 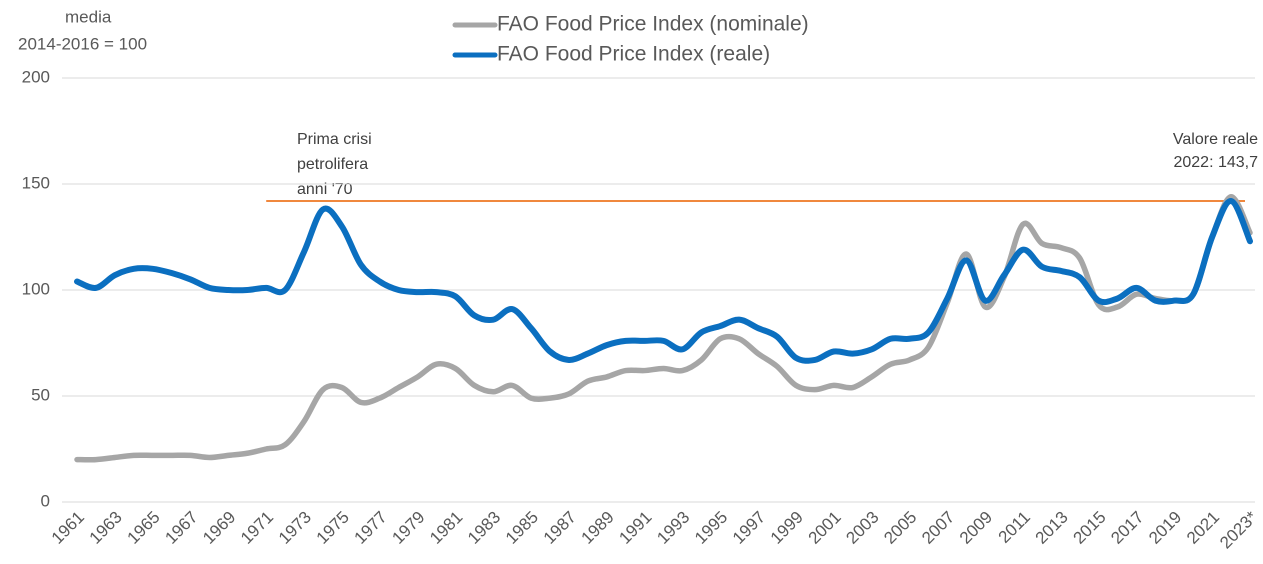 I want to click on annotation: 2022: 143,7, so click(x=1215, y=162).